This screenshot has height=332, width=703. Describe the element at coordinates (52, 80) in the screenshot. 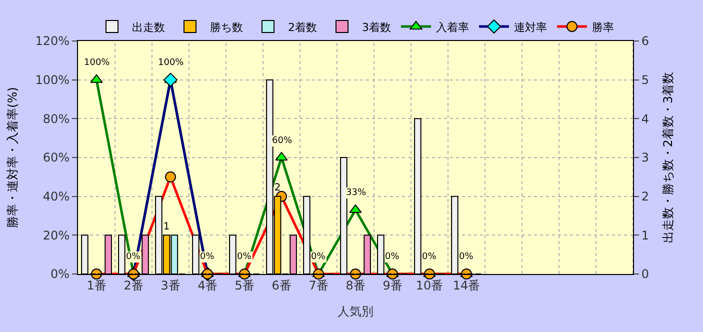

I see `y-tick-label: 100%` at that location.